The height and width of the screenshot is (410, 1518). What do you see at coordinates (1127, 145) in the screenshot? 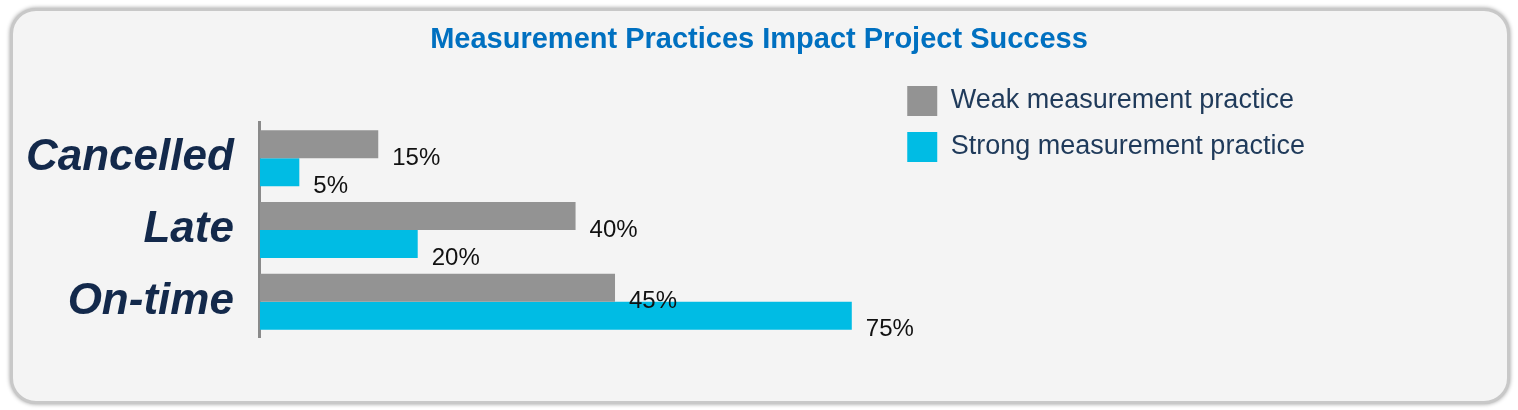
I see `legend-label: Strong measurement practice` at bounding box center [1127, 145].